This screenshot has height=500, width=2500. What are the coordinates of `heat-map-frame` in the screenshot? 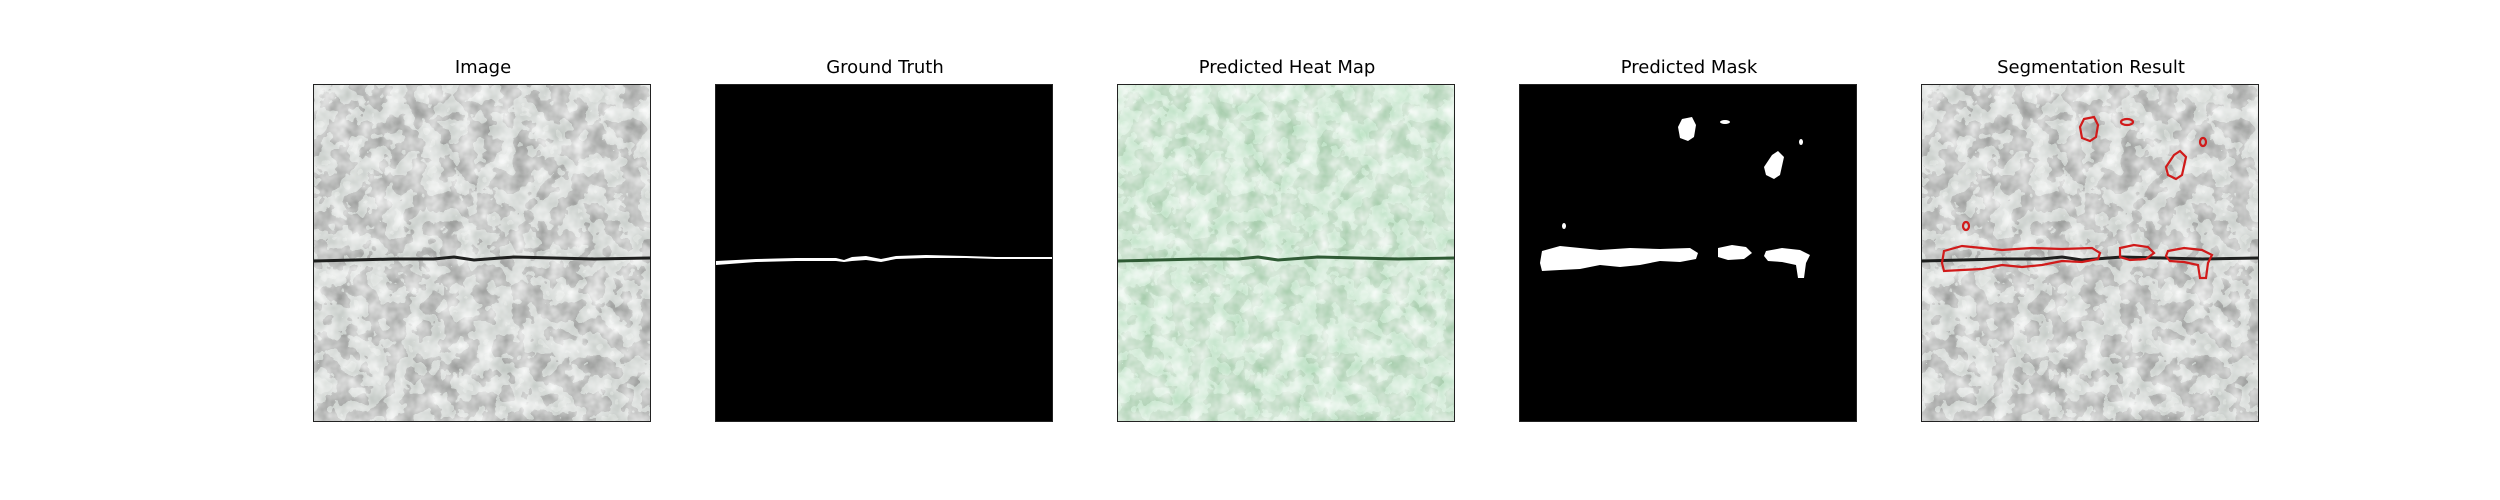 It's located at (1286, 253).